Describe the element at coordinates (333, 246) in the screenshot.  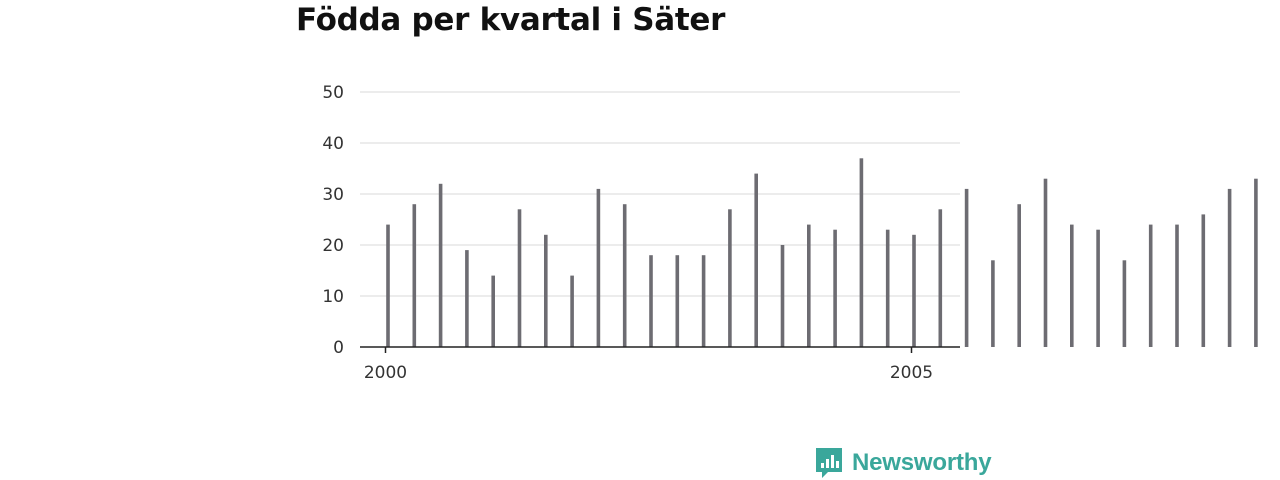
I see `y-tick-label: 20` at that location.